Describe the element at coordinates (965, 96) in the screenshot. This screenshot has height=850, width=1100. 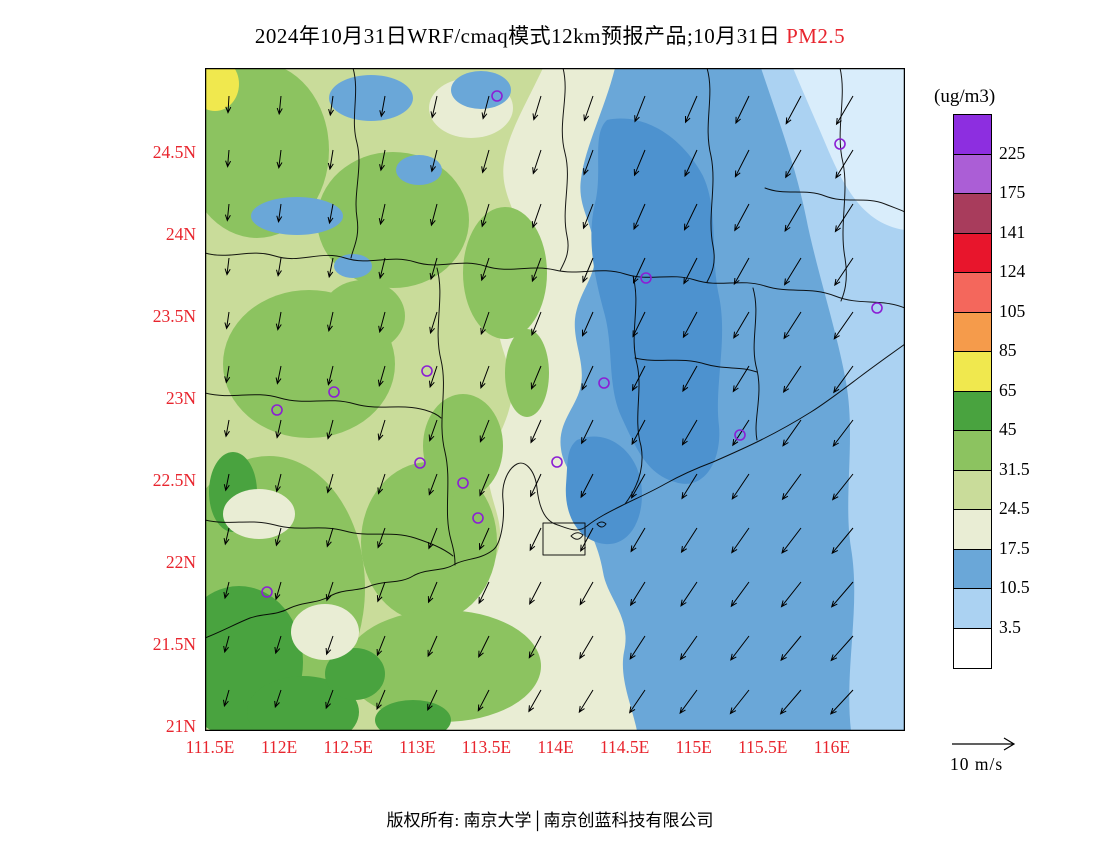
I see `colorbar-unit-label: (ug/m3)` at that location.